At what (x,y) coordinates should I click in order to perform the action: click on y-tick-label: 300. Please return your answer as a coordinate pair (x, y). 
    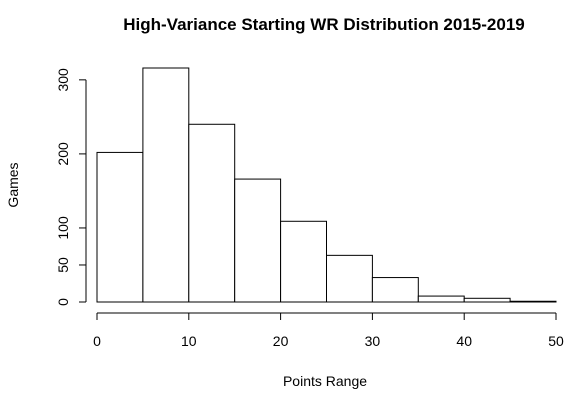
    Looking at the image, I should click on (63, 80).